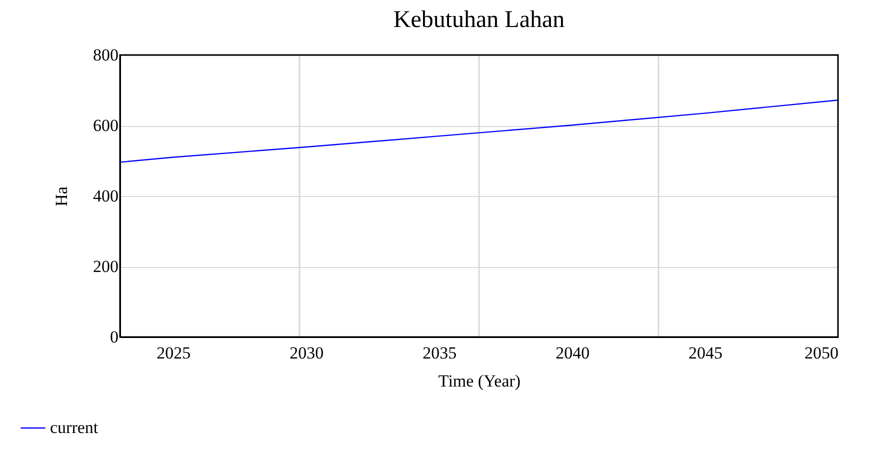 The image size is (870, 464). What do you see at coordinates (479, 20) in the screenshot?
I see `chart-title: Kebutuhan Lahan` at bounding box center [479, 20].